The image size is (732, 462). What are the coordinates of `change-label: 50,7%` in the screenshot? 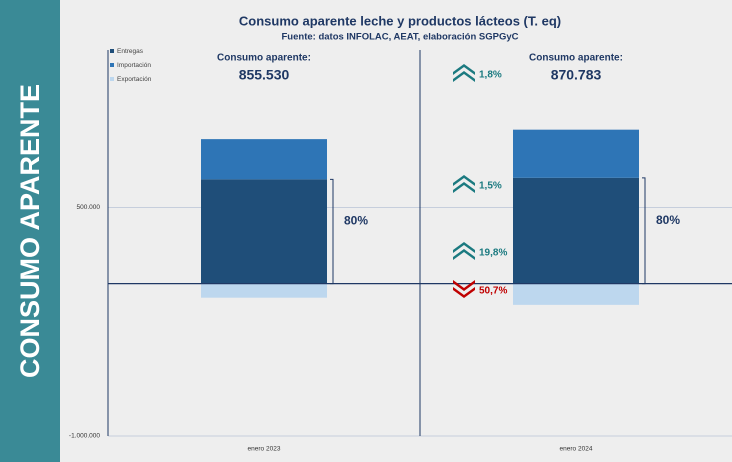 It's located at (493, 291).